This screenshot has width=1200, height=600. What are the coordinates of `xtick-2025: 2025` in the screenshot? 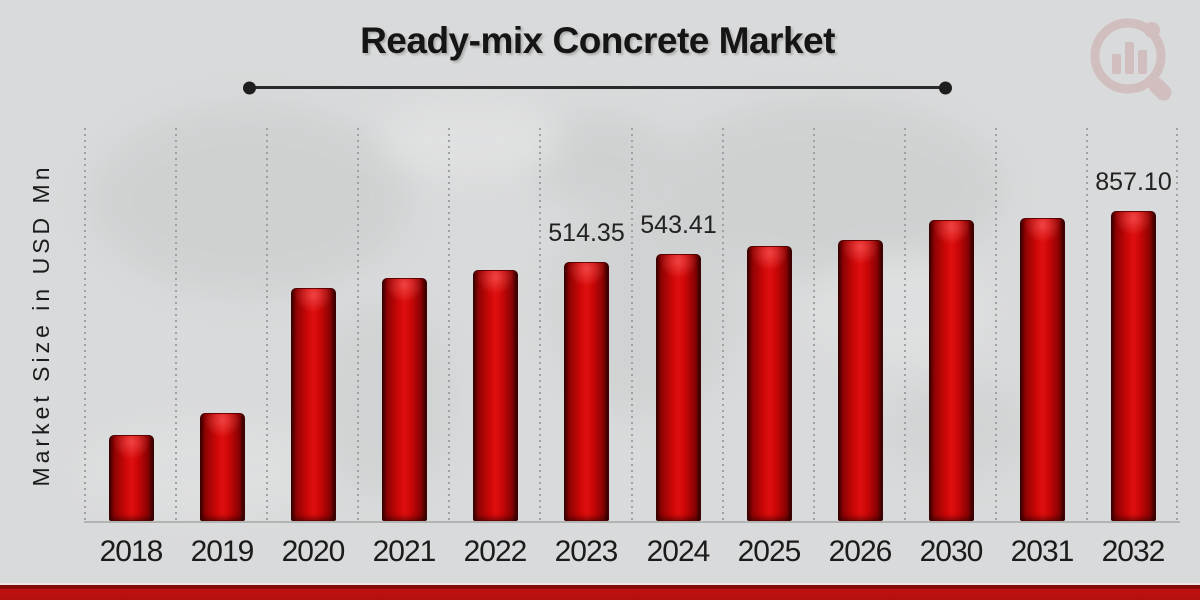 It's located at (769, 551).